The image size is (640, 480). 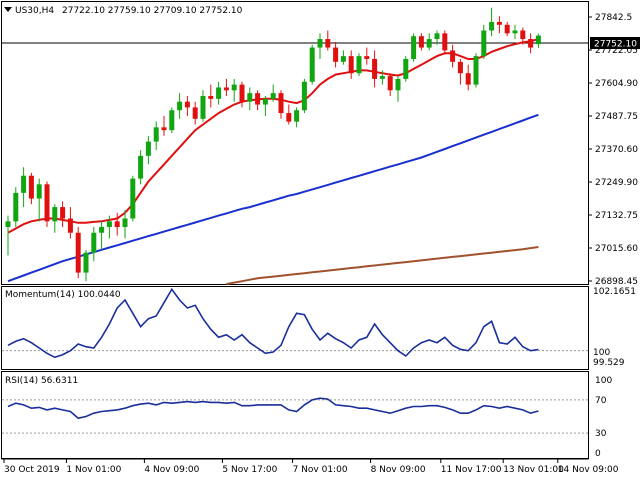 What do you see at coordinates (8, 9) in the screenshot?
I see `panel-dropdown-icon` at bounding box center [8, 9].